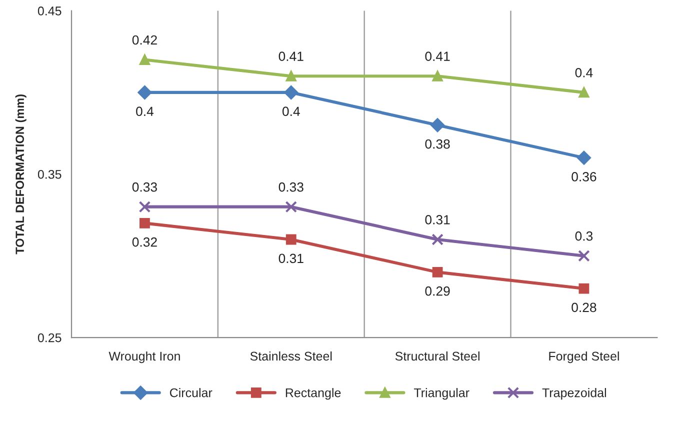 The height and width of the screenshot is (430, 681). What do you see at coordinates (191, 393) in the screenshot?
I see `legend-label: Circular` at bounding box center [191, 393].